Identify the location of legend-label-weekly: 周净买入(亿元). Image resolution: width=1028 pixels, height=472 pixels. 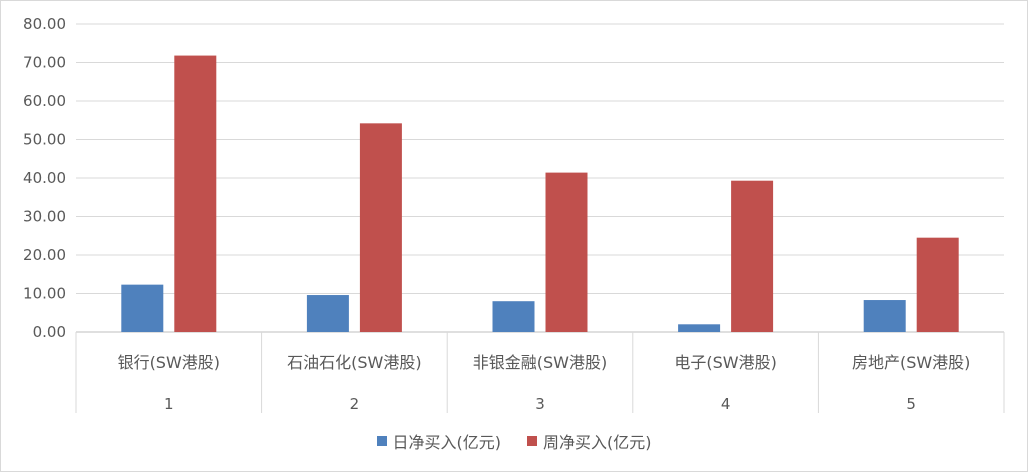
(597, 442).